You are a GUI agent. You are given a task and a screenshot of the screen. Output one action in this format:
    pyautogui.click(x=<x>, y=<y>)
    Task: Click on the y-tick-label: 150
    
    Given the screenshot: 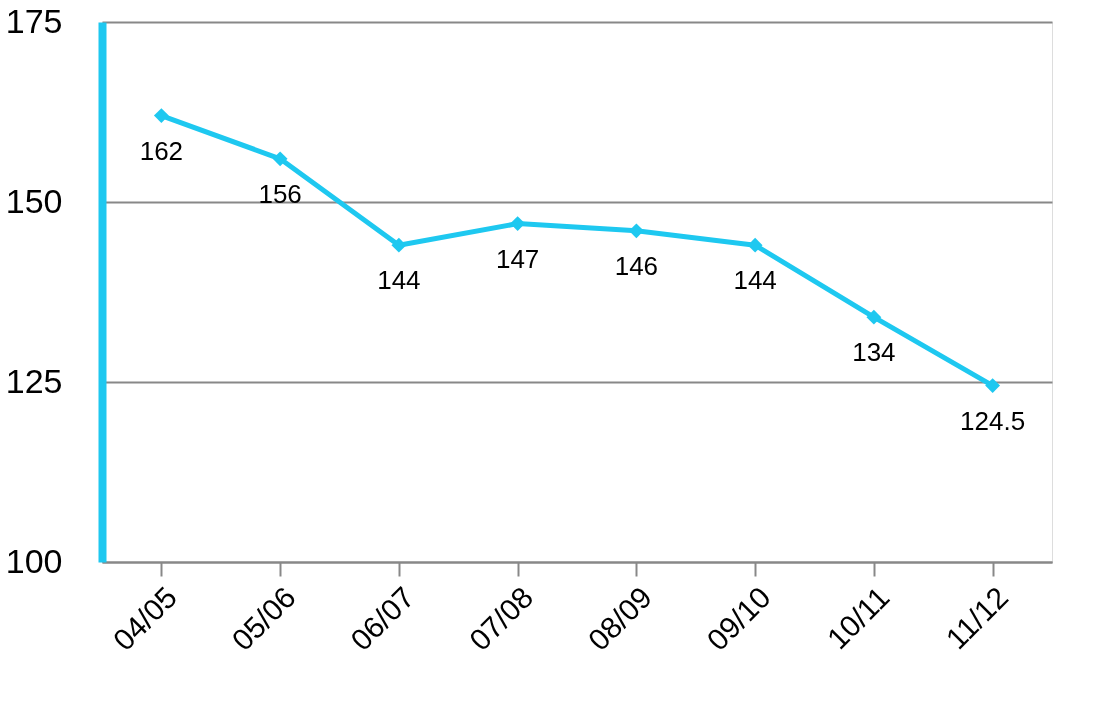 What is the action you would take?
    pyautogui.click(x=34, y=200)
    